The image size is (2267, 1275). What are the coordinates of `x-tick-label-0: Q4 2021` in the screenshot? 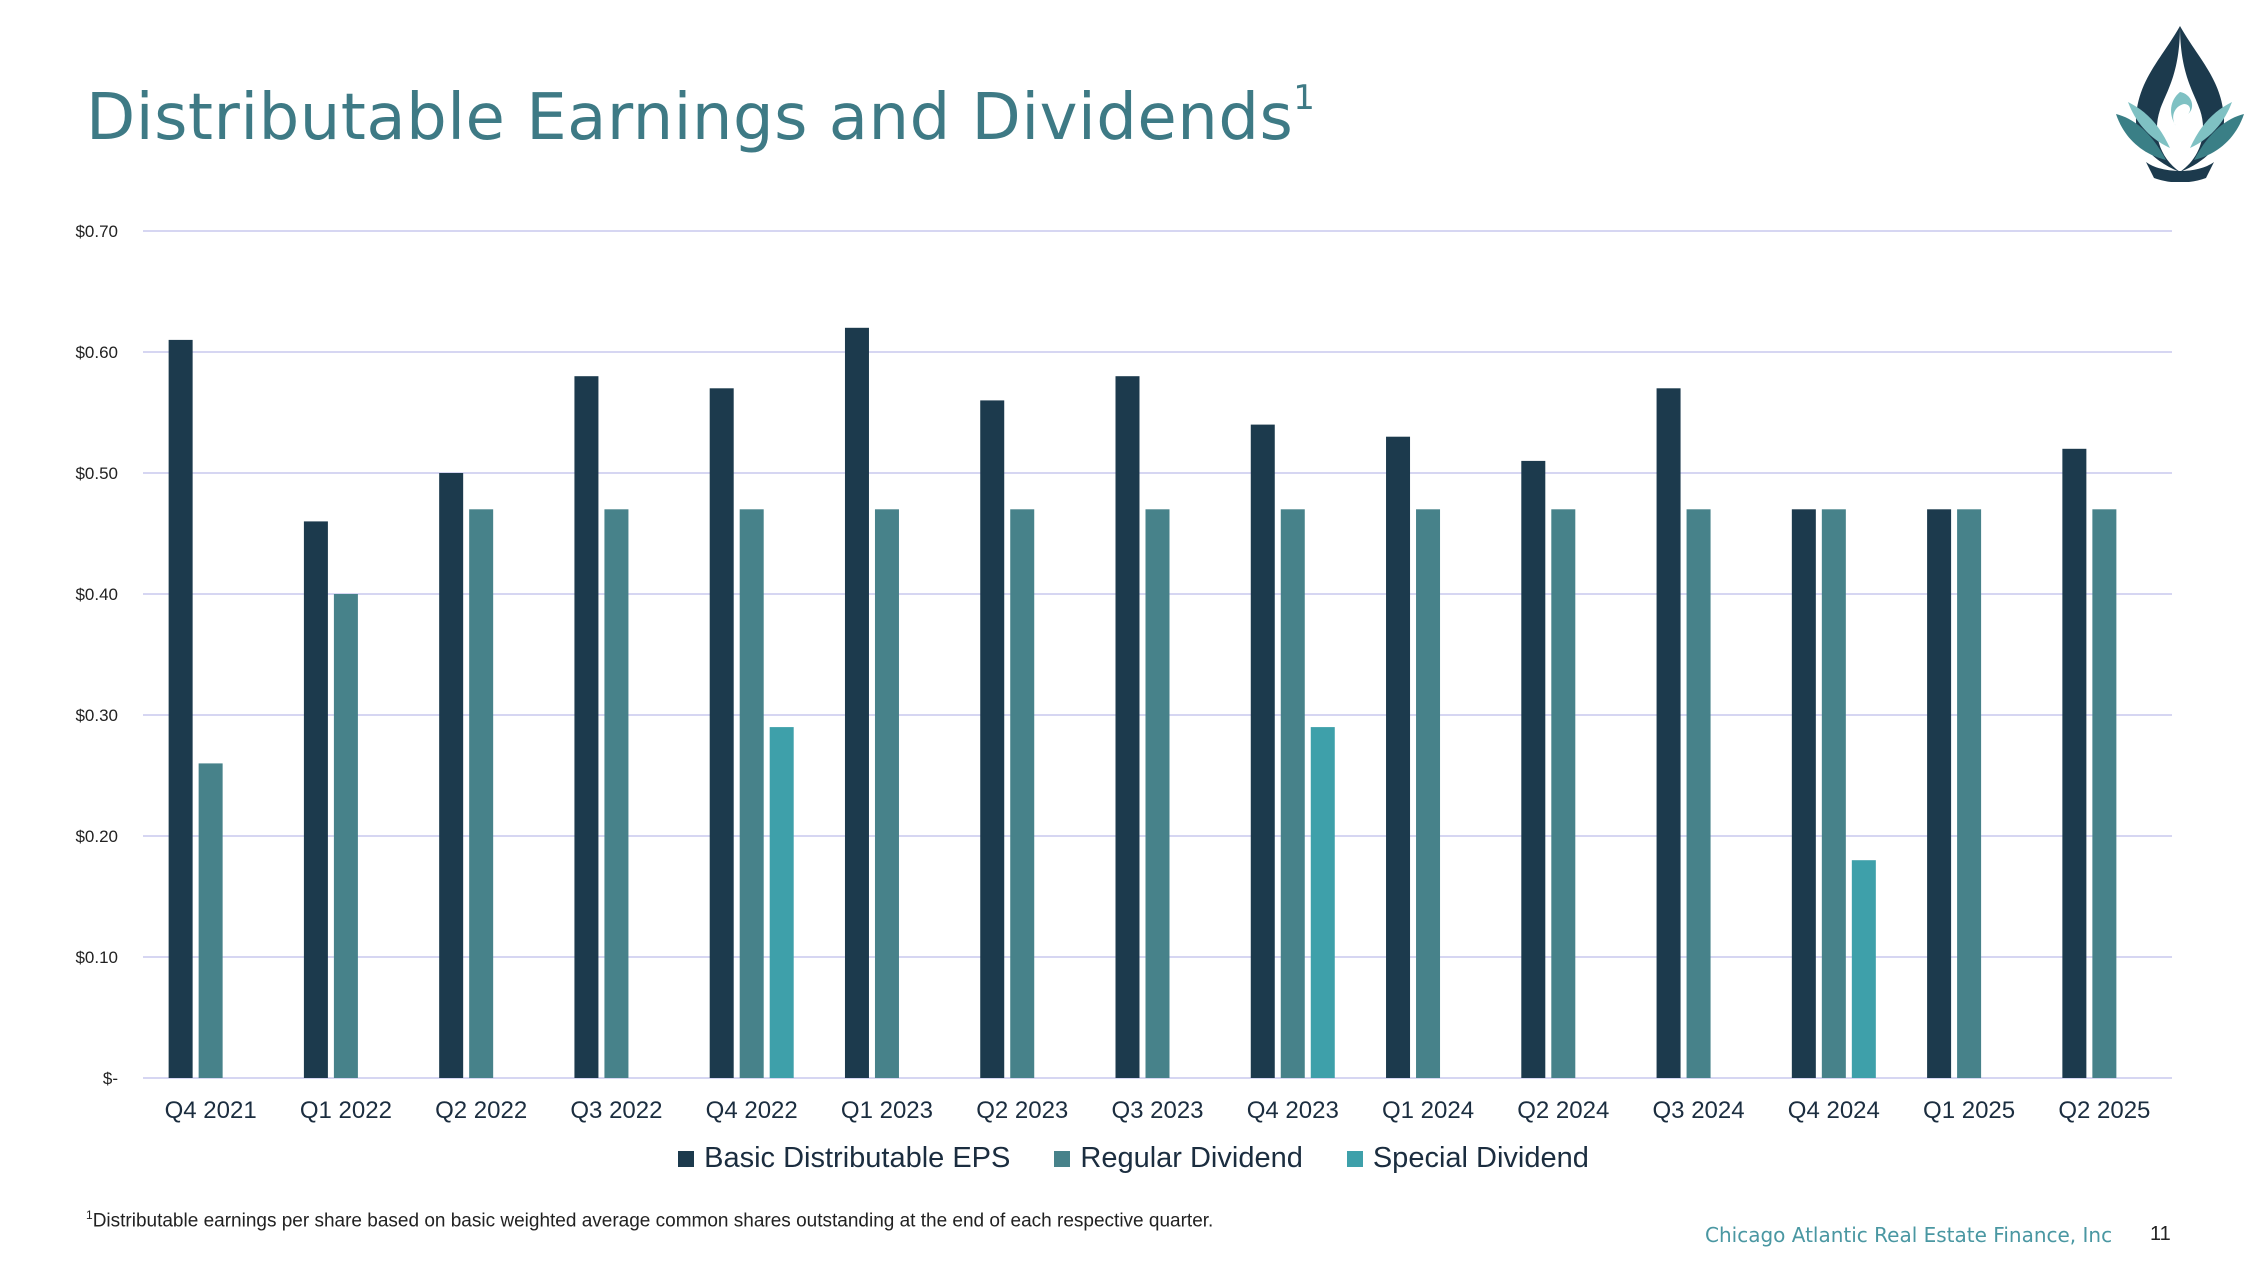 It's located at (211, 1110).